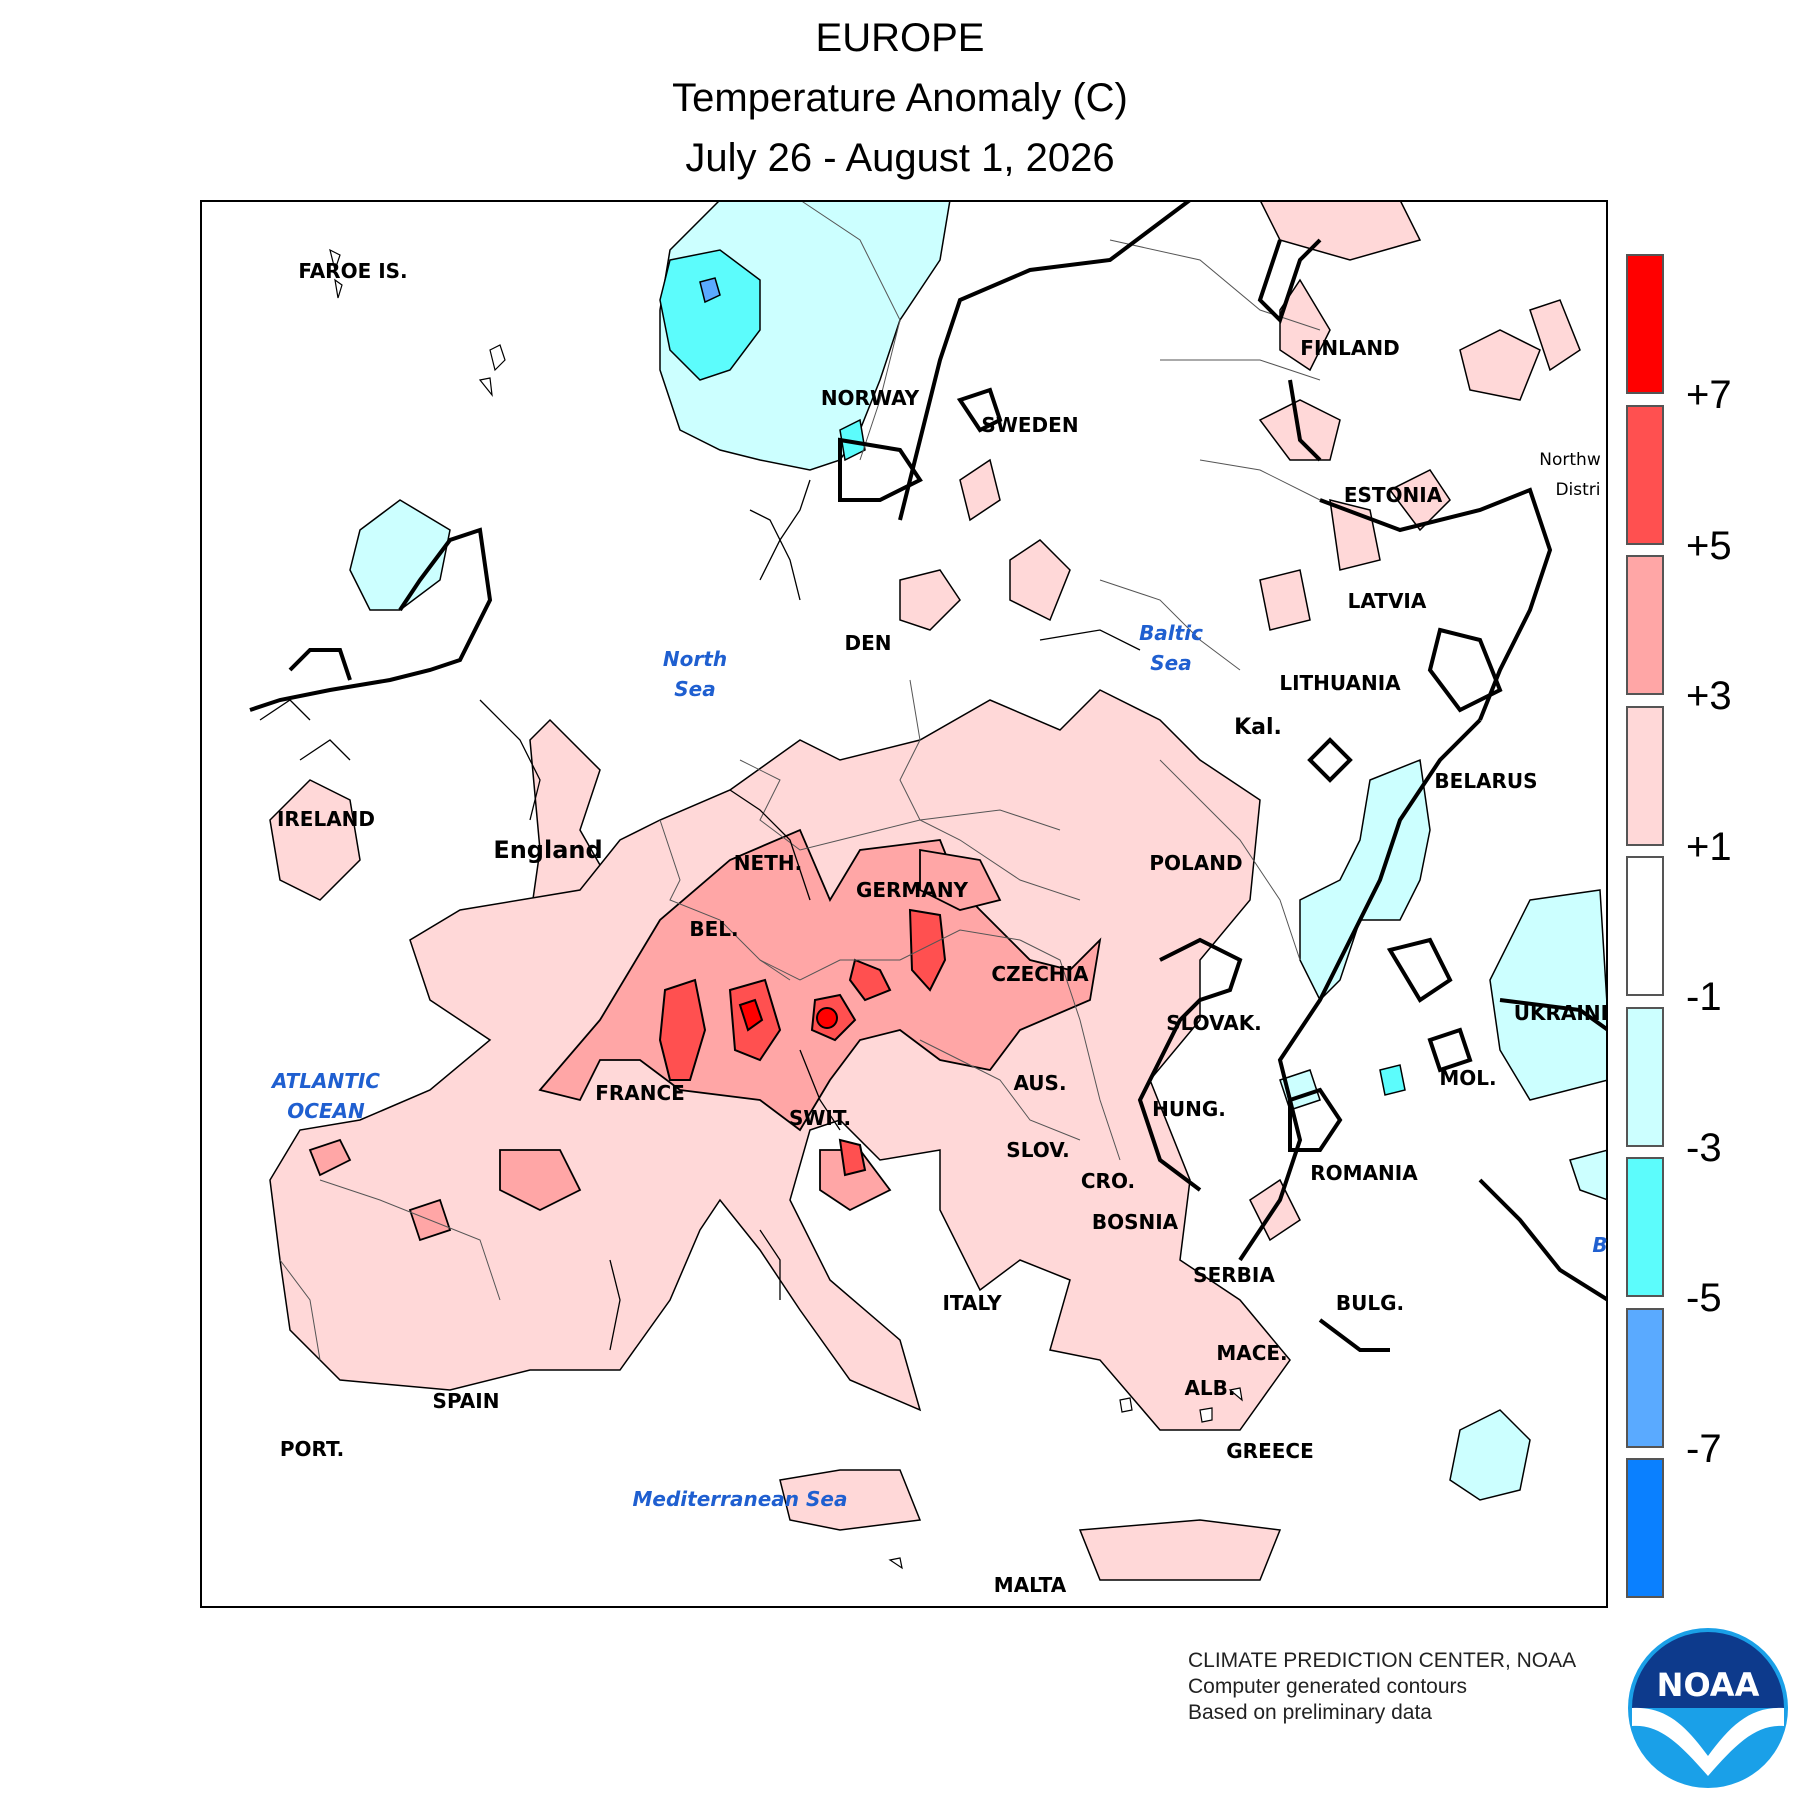 The image size is (1800, 1800). I want to click on label-bulg: BULG., so click(1370, 1303).